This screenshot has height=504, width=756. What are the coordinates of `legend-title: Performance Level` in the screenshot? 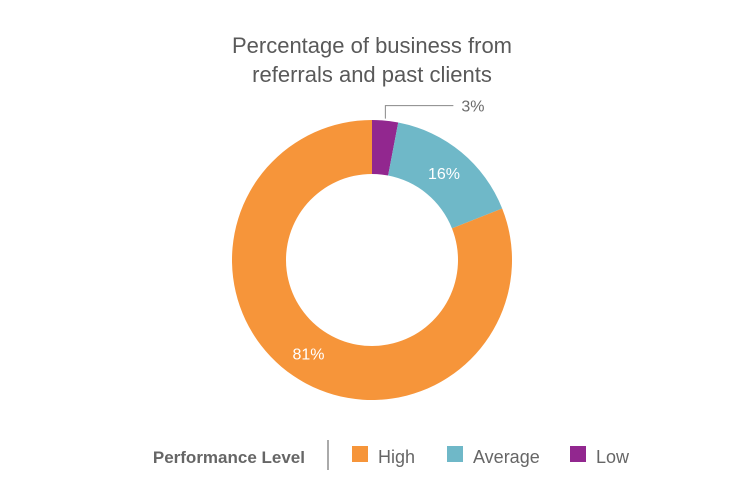 It's located at (229, 457).